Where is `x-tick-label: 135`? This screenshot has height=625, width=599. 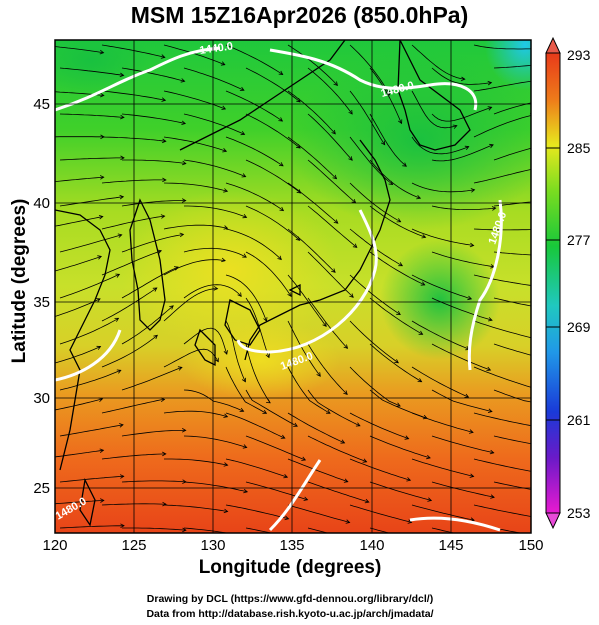 x-tick-label: 135 is located at coordinates (291, 545).